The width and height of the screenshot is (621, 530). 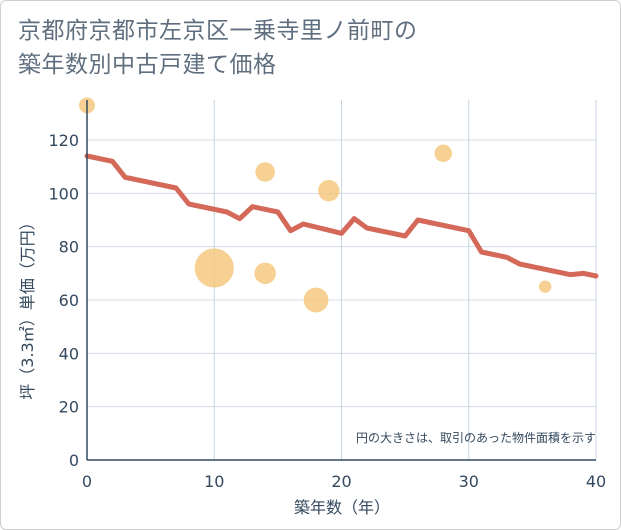 What do you see at coordinates (341, 481) in the screenshot?
I see `x-tick-label: 20` at bounding box center [341, 481].